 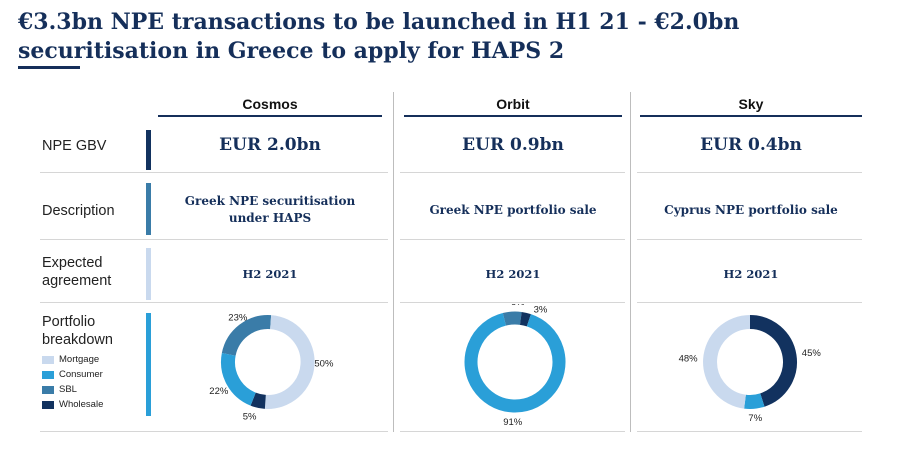 I want to click on row-label-description: Description, so click(x=78, y=211).